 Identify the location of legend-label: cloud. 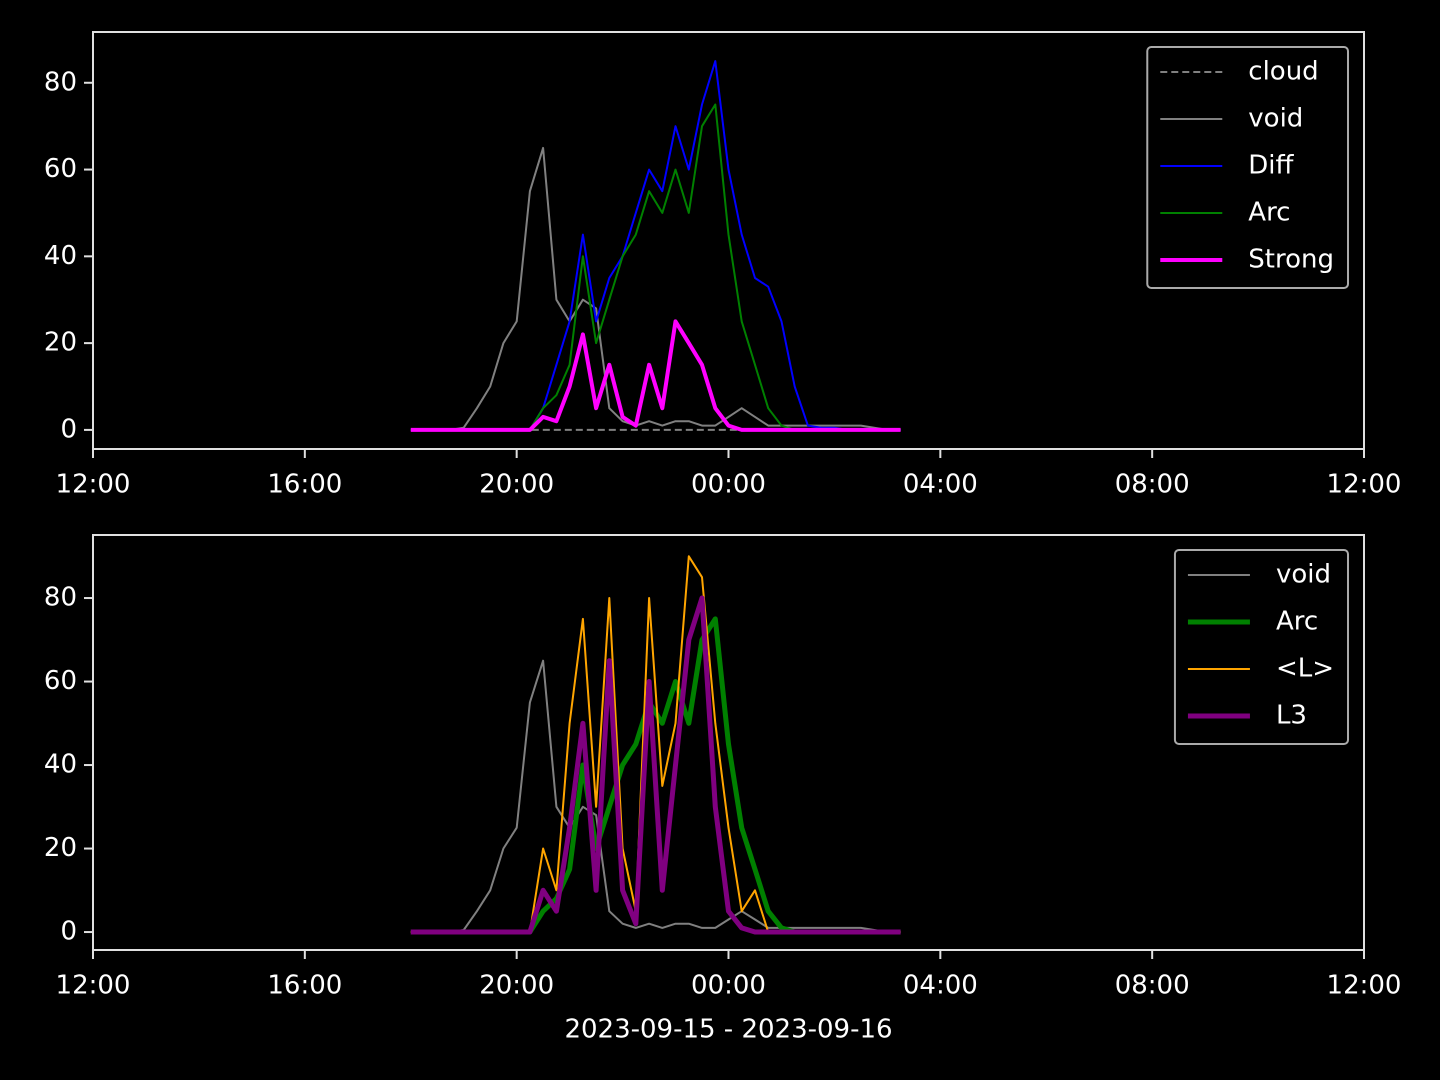
(1283, 72).